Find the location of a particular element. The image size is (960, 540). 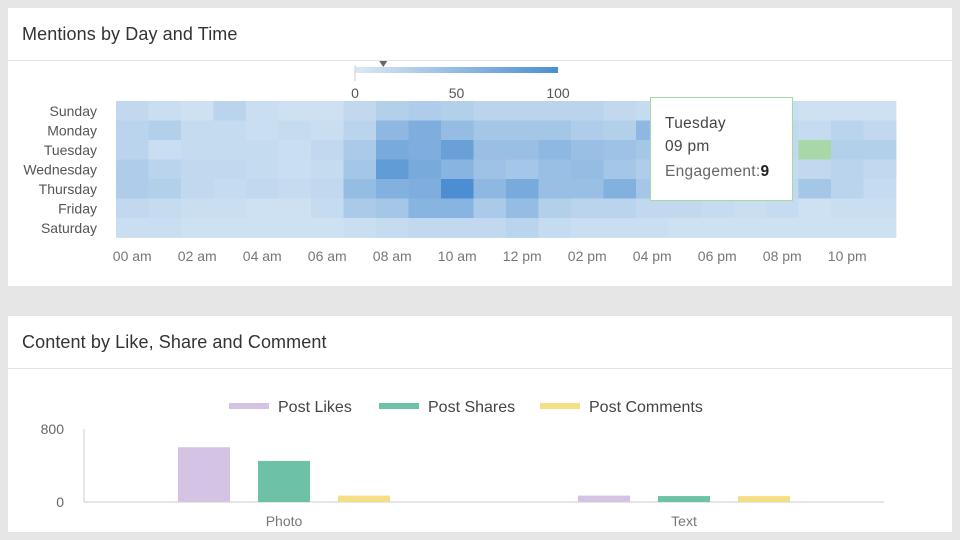

heatmap-row-label: Sunday is located at coordinates (73, 111).